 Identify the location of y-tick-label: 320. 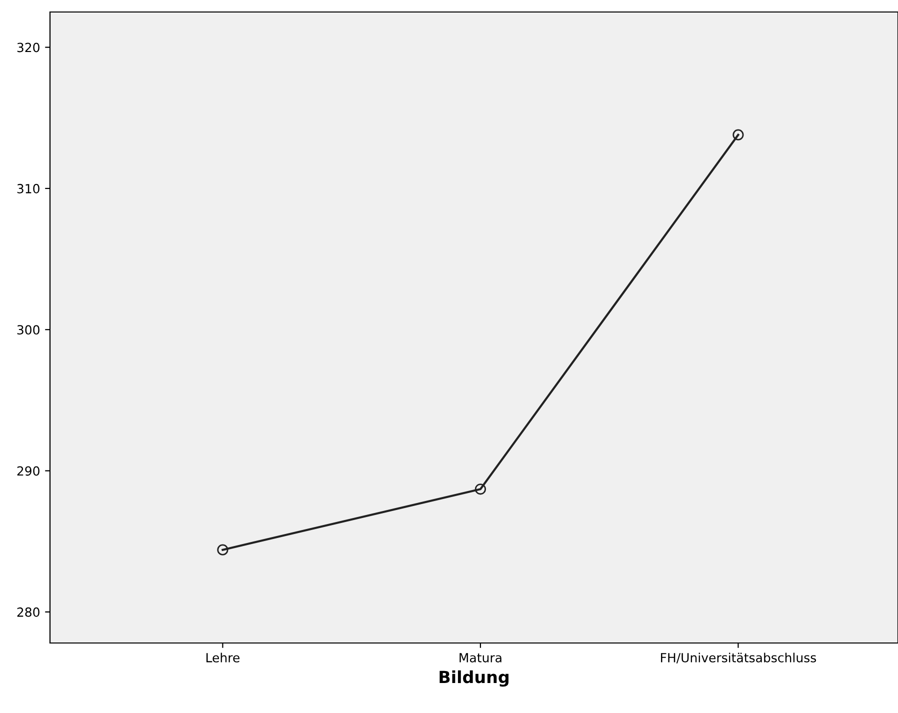
(28, 47).